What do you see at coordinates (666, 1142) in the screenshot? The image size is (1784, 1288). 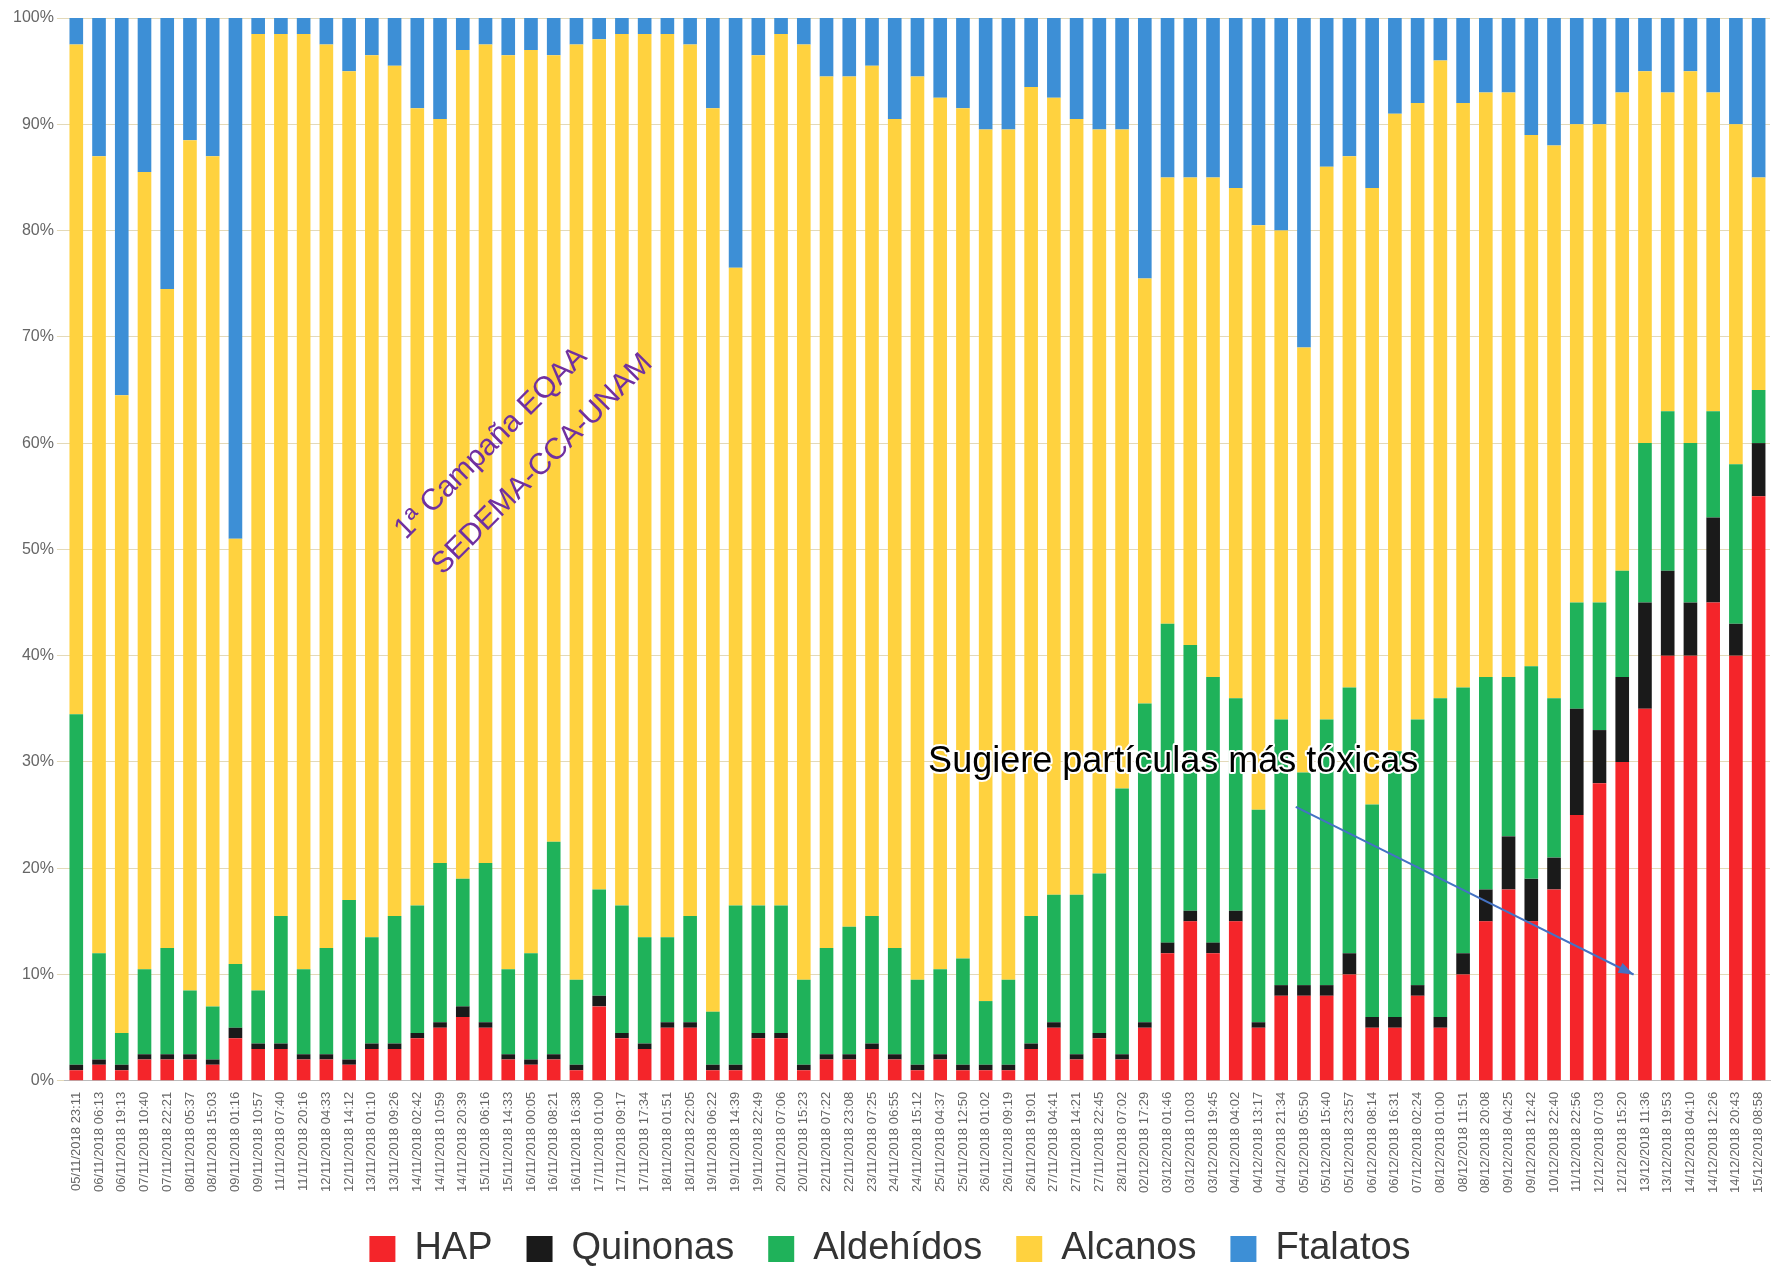 I see `x-tick-label: 18/11/2018 01:51` at bounding box center [666, 1142].